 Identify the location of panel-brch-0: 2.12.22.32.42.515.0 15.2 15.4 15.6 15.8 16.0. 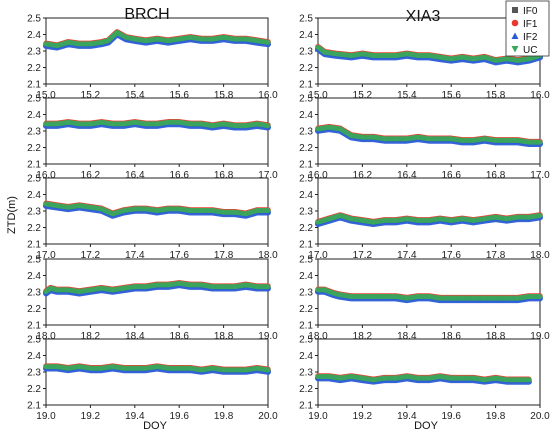
(152, 58).